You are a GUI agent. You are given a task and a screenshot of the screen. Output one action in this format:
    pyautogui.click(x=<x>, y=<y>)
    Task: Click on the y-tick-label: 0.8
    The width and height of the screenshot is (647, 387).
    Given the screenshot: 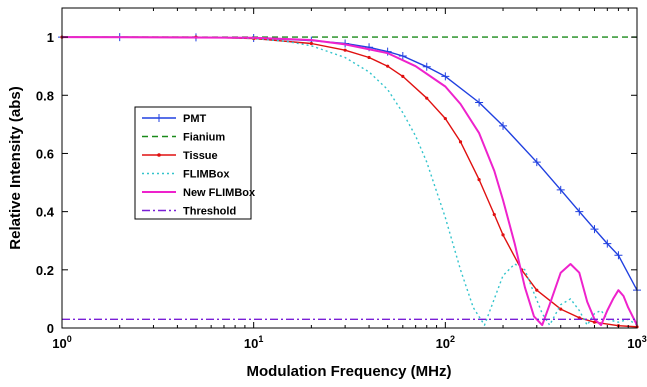 What is the action you would take?
    pyautogui.click(x=45, y=95)
    